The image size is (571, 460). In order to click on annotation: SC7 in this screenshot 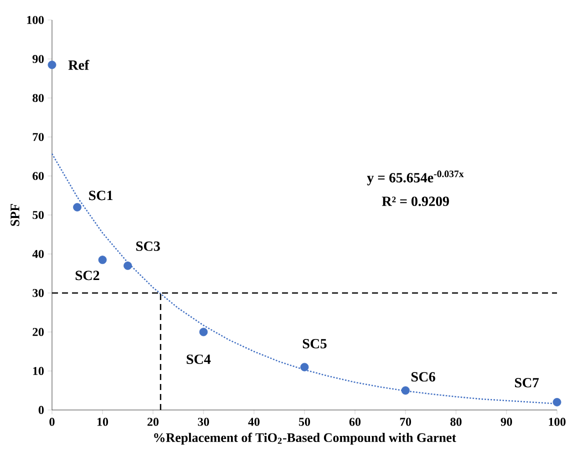, I will do `click(527, 383)`.